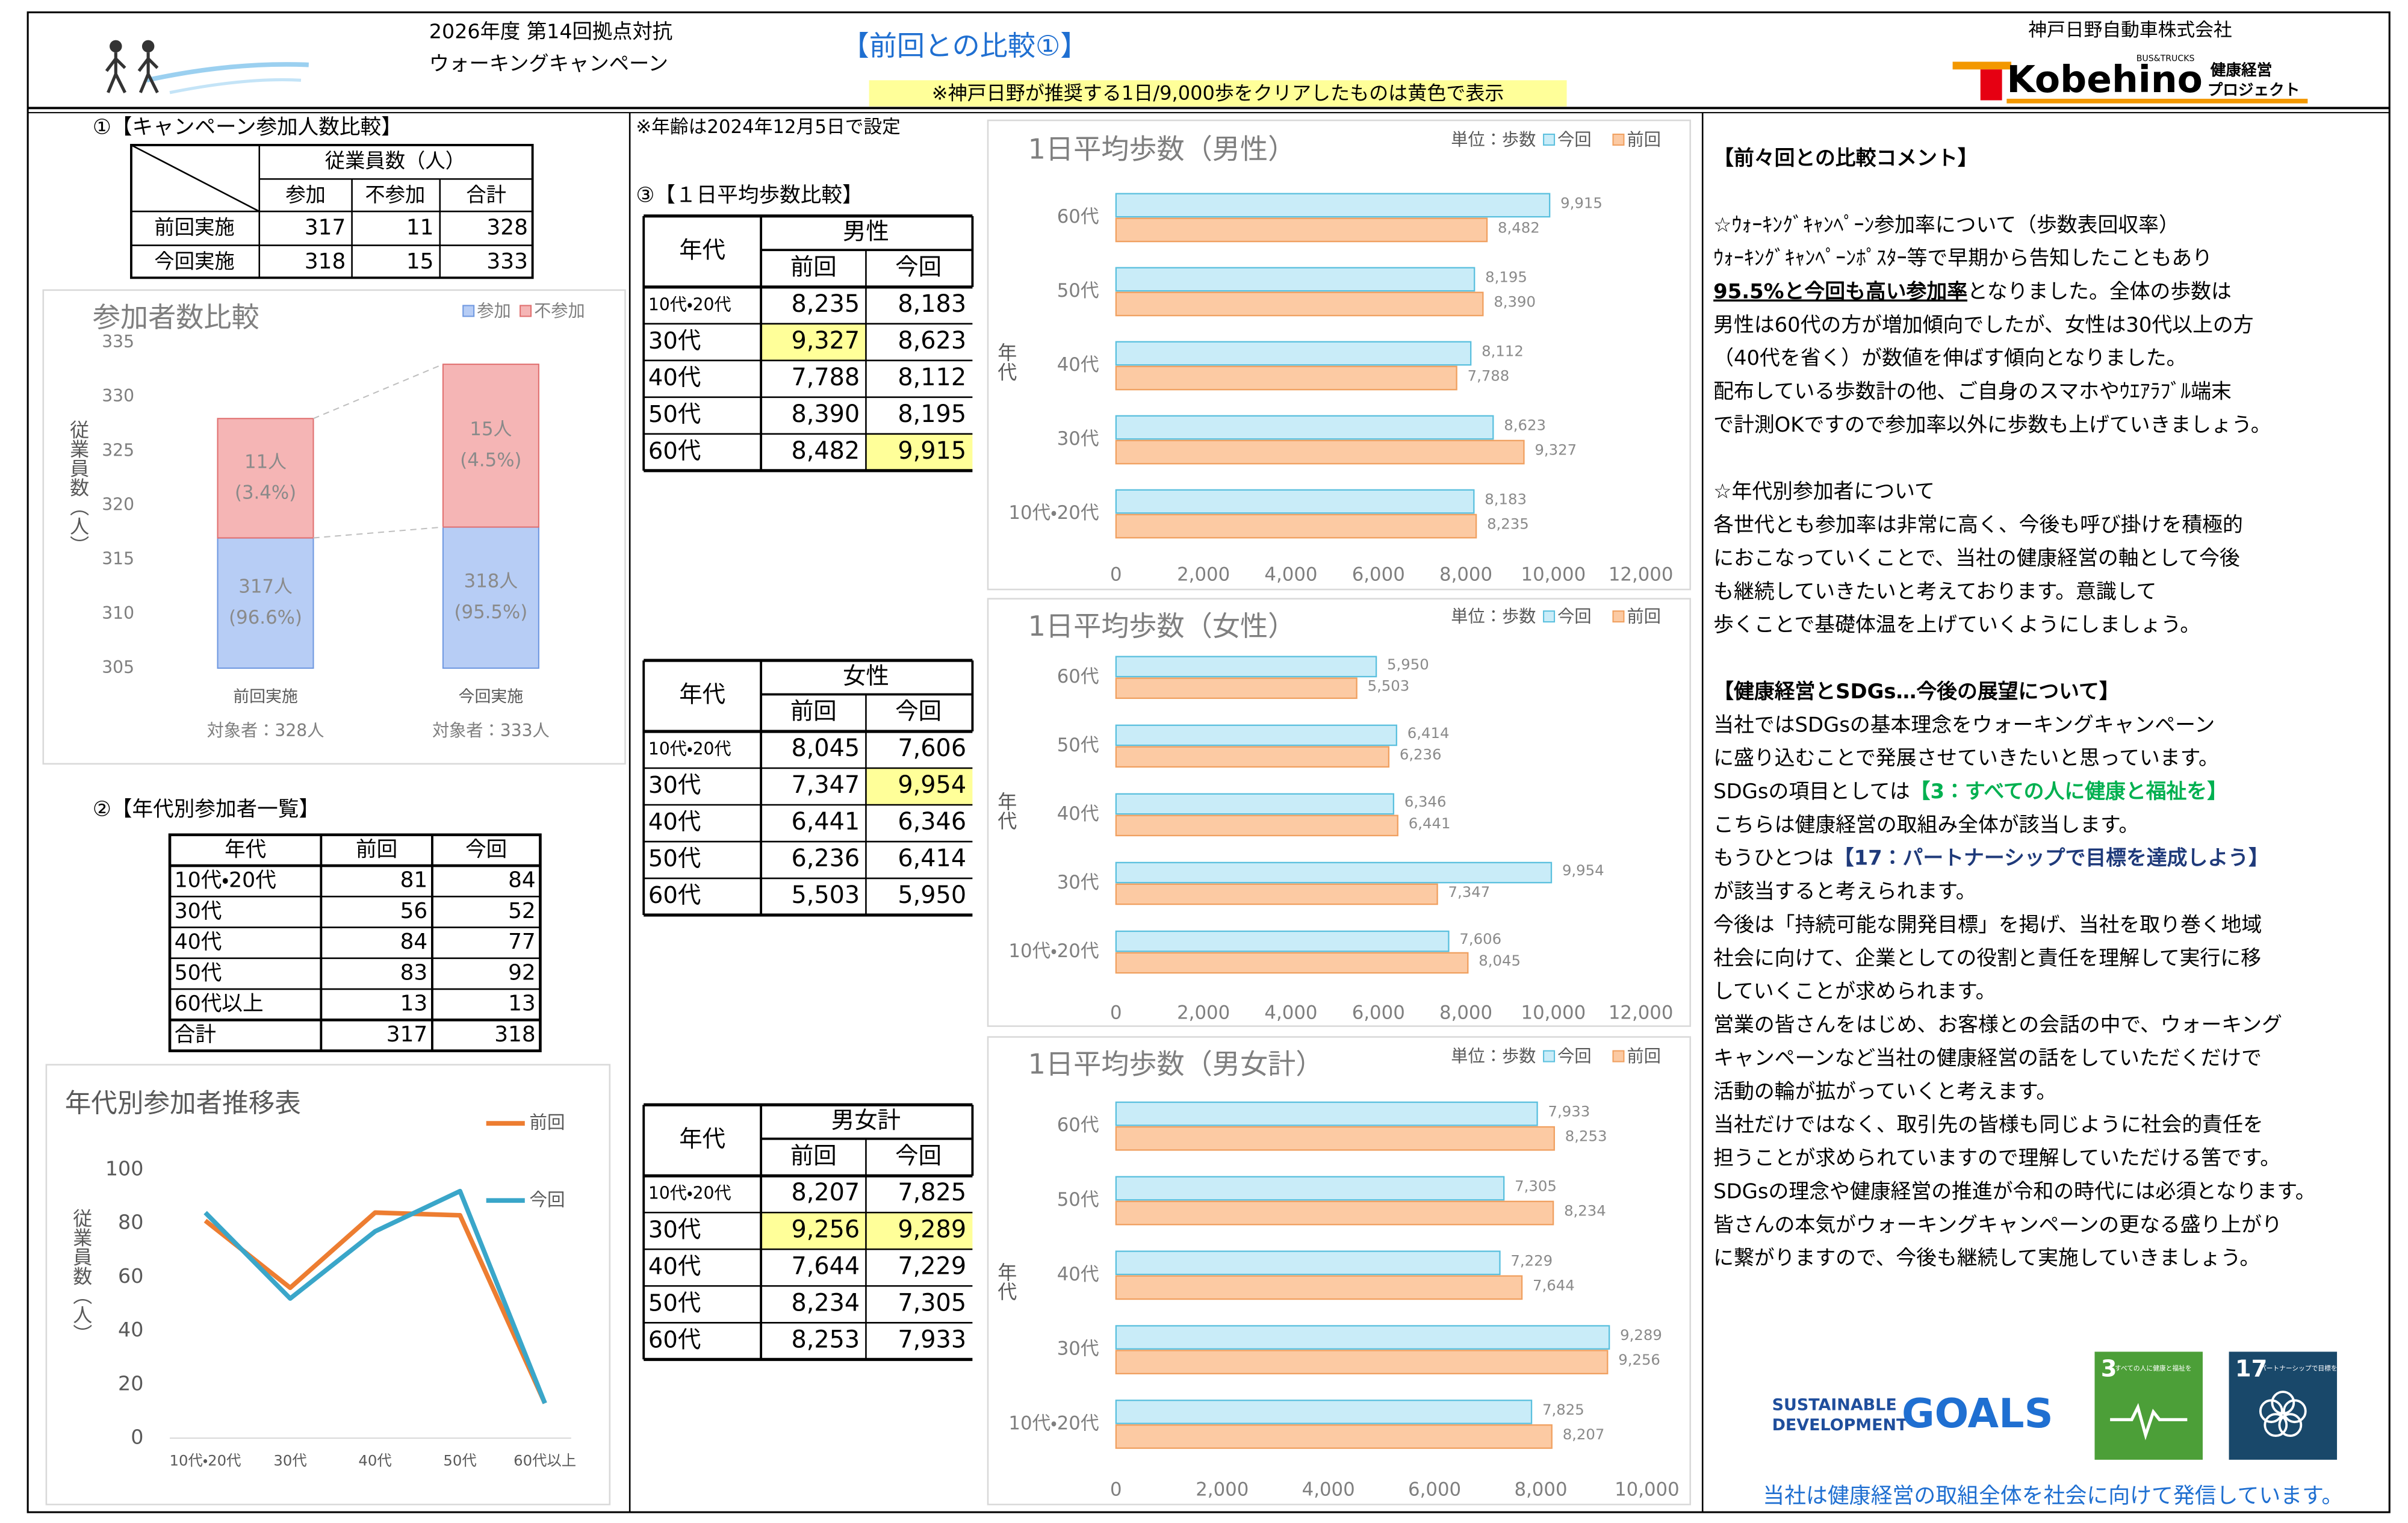 This screenshot has width=2408, height=1523. I want to click on section-title: ①【キャンペーン参加人数比較】, so click(247, 128).